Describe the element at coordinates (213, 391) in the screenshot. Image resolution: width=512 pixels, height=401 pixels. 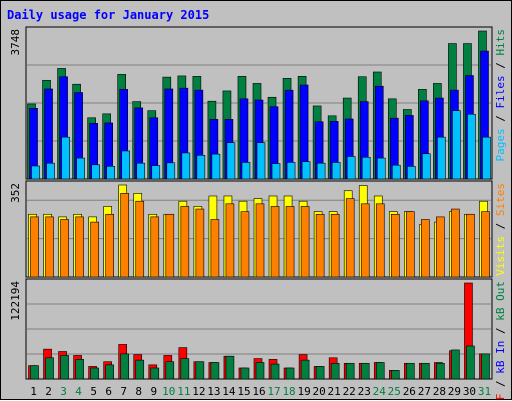
I see `x-tick-label-day-13: 13` at that location.